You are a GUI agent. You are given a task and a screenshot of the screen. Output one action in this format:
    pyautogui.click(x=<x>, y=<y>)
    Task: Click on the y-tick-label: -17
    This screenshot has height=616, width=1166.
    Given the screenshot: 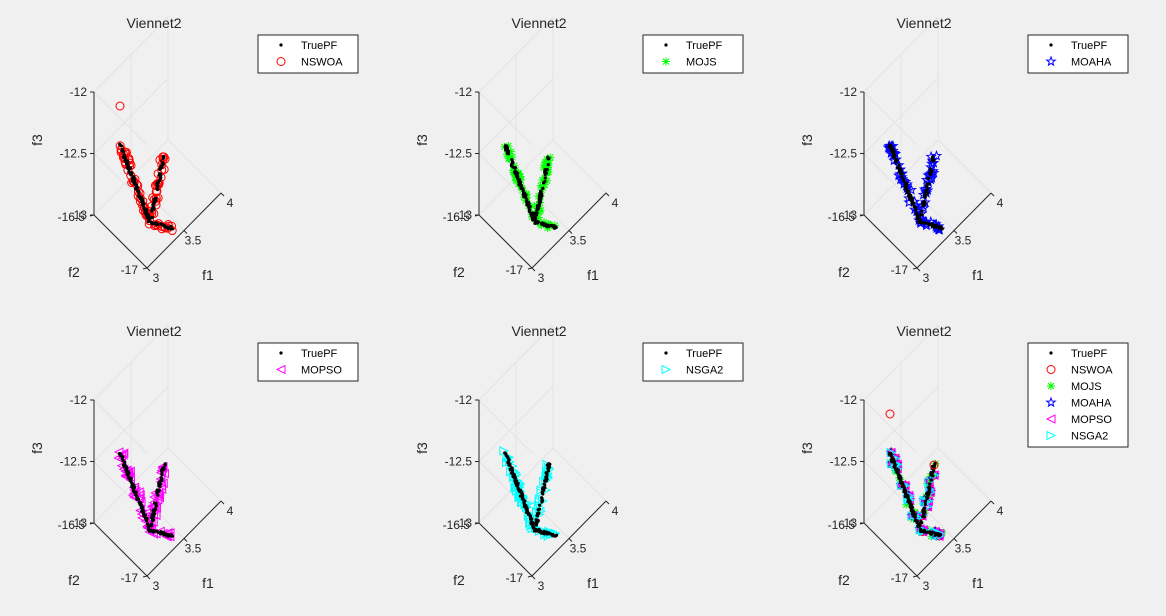 What is the action you would take?
    pyautogui.click(x=515, y=270)
    